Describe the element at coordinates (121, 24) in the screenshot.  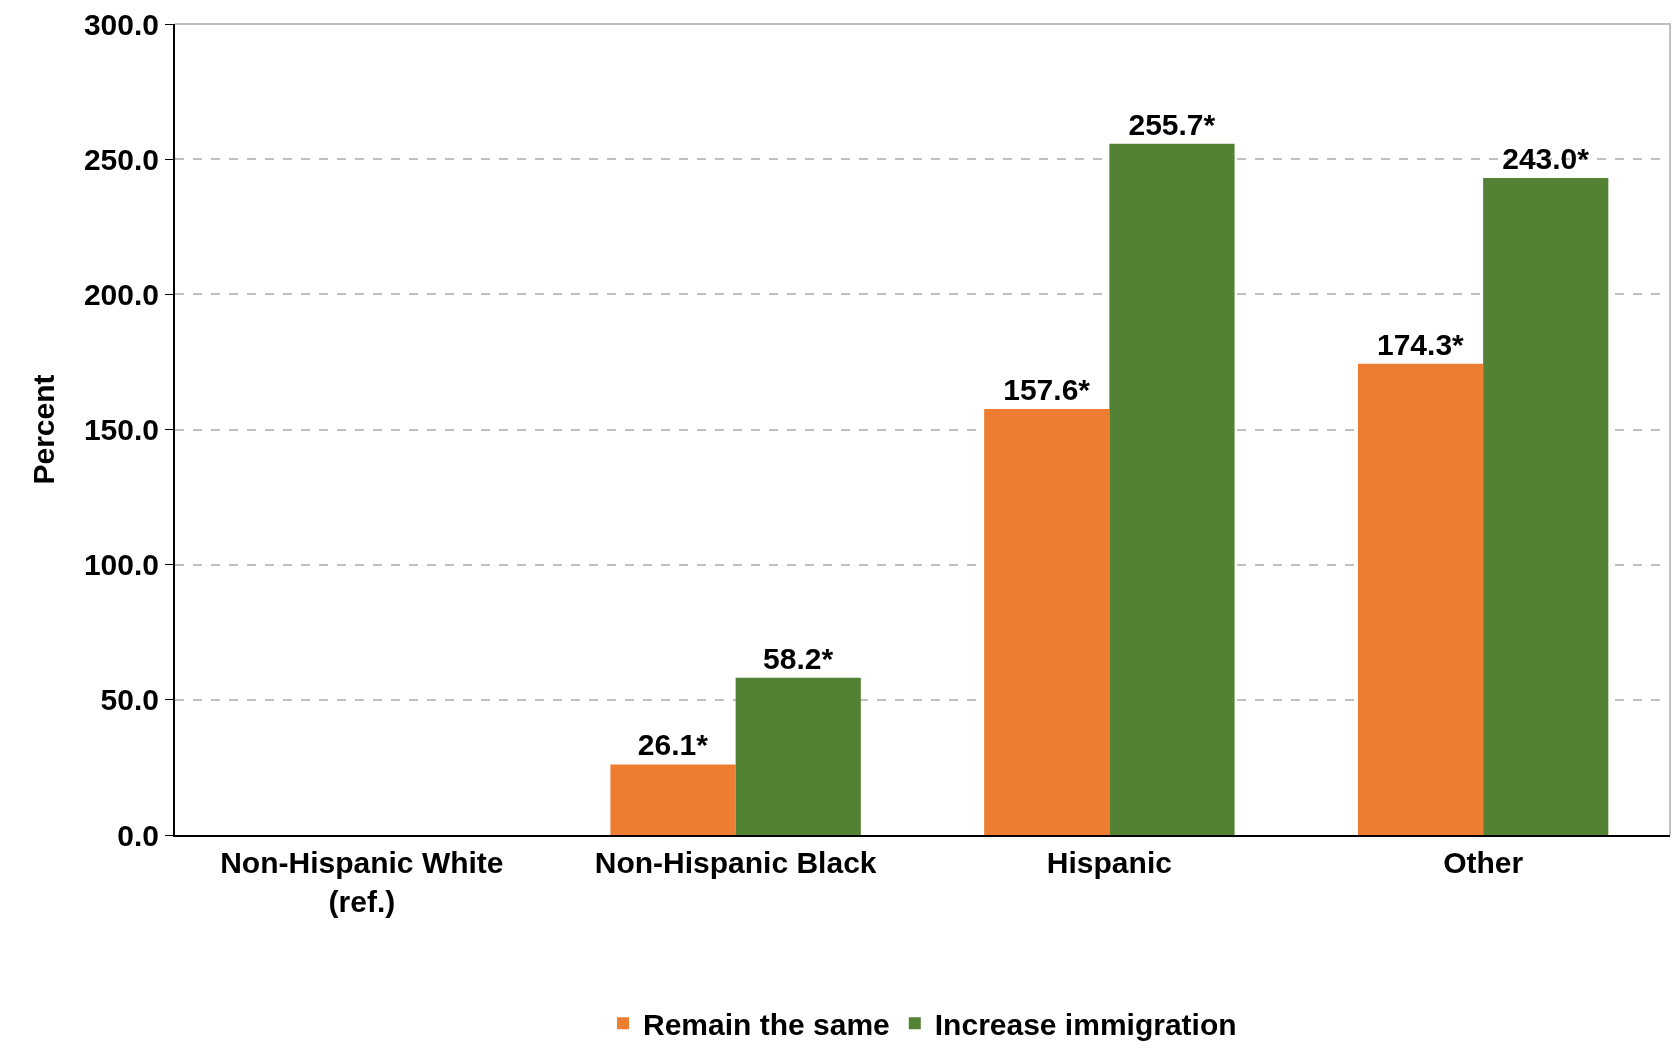
I see `y-tick-label: 300.0` at that location.